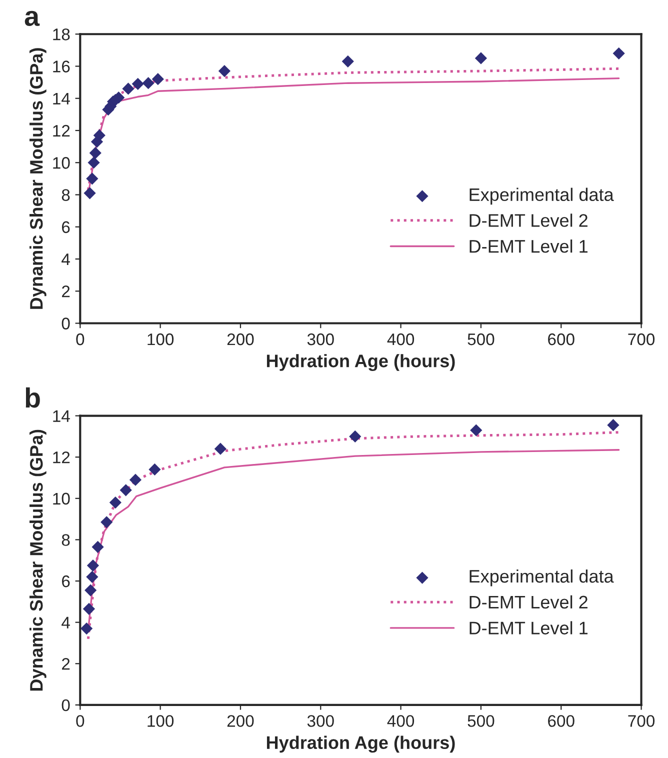 This screenshot has height=758, width=668. What do you see at coordinates (32, 18) in the screenshot?
I see `chart-title: a` at bounding box center [32, 18].